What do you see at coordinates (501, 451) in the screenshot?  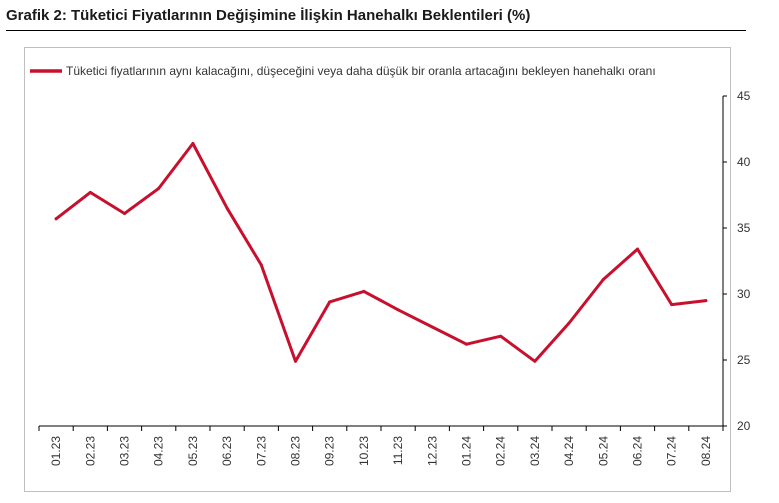 I see `x-tick-label: 02.24` at bounding box center [501, 451].